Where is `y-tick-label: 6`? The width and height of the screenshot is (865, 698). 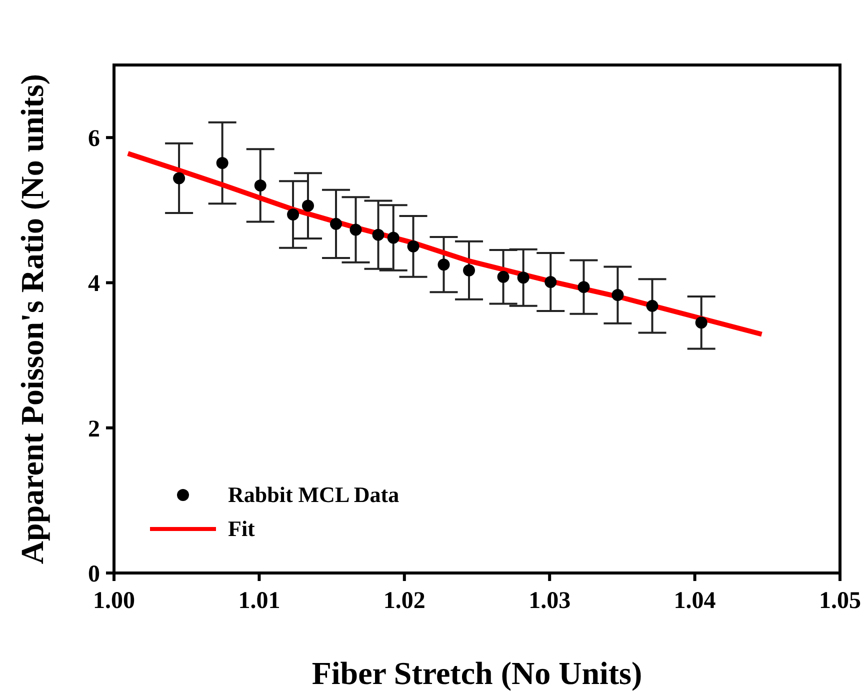 y-tick-label: 6 is located at coordinates (94, 139).